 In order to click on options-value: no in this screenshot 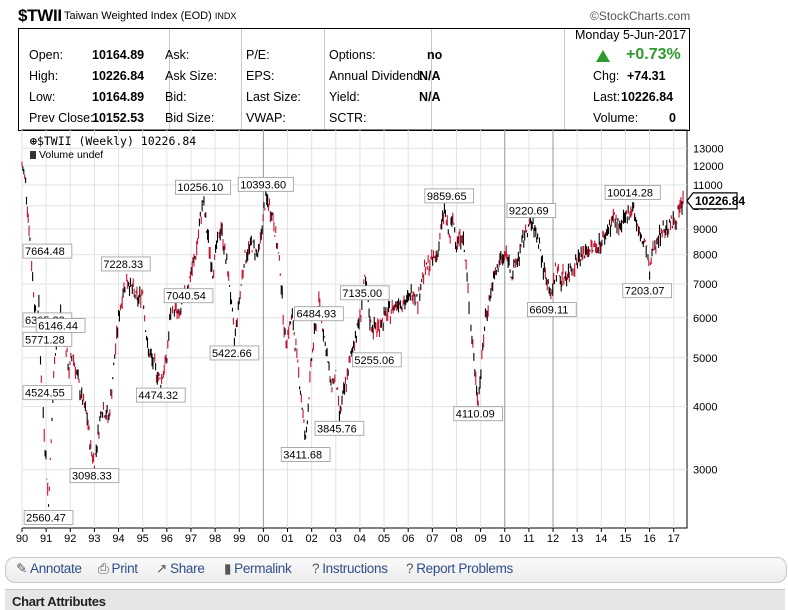, I will do `click(435, 55)`.